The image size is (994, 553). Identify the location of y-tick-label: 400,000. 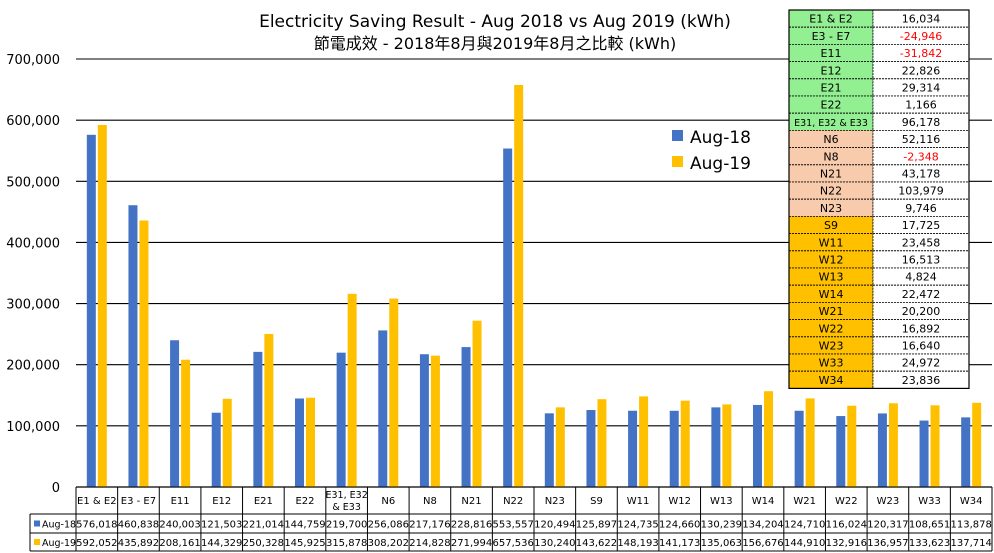
(33, 243).